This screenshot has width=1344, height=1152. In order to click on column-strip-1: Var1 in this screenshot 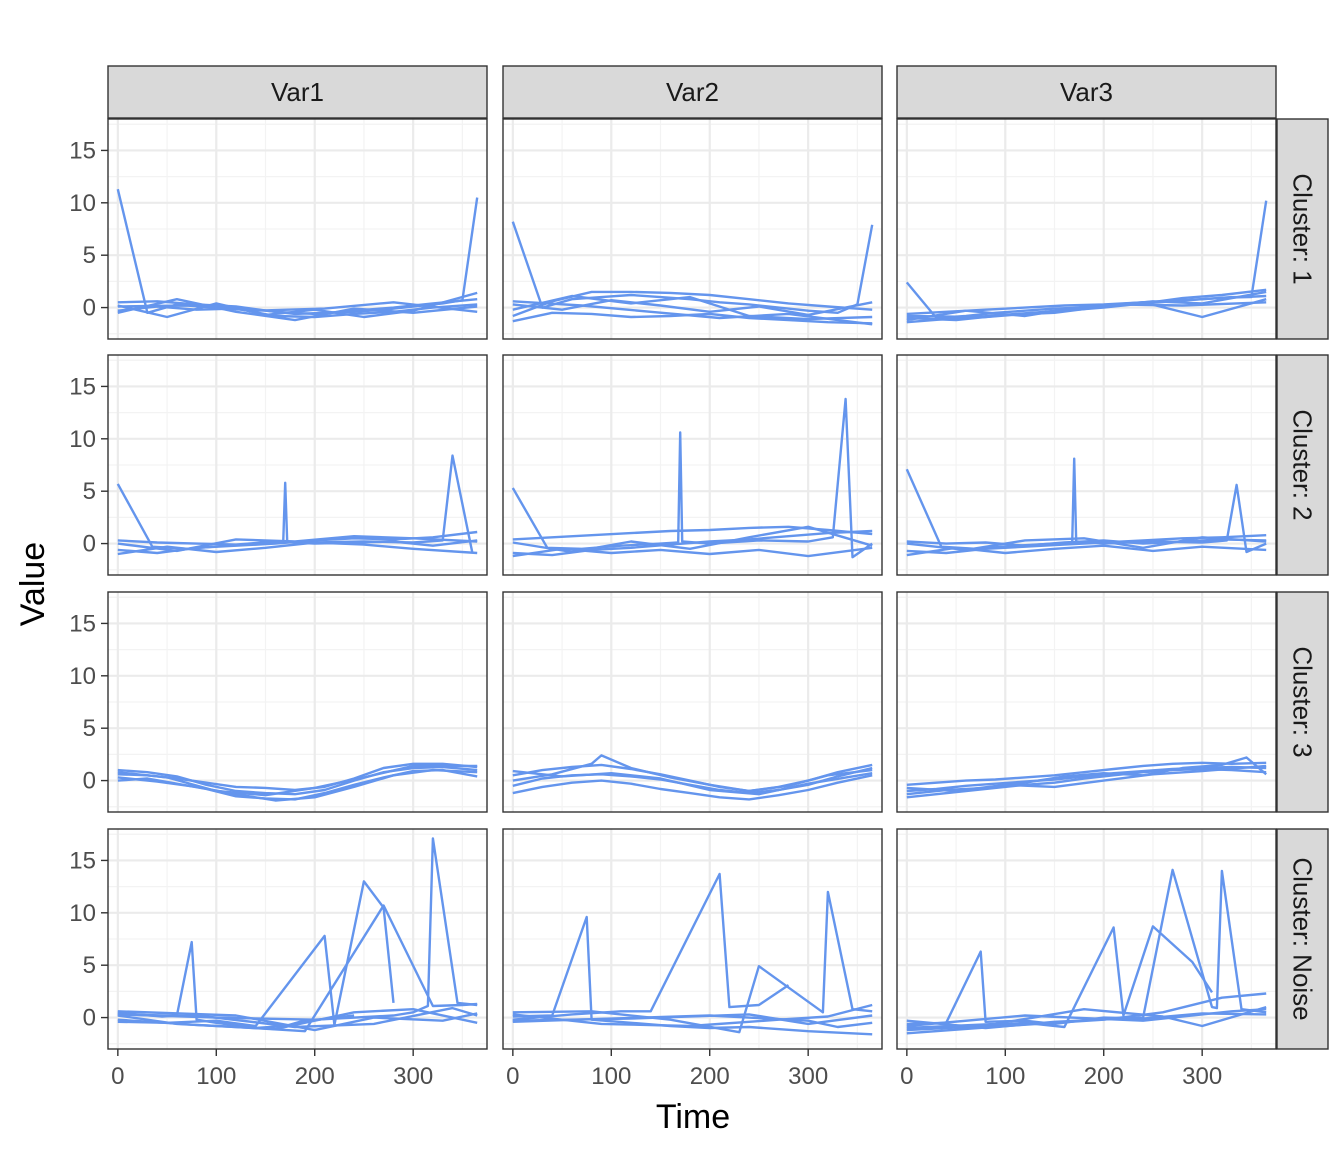, I will do `click(297, 92)`.